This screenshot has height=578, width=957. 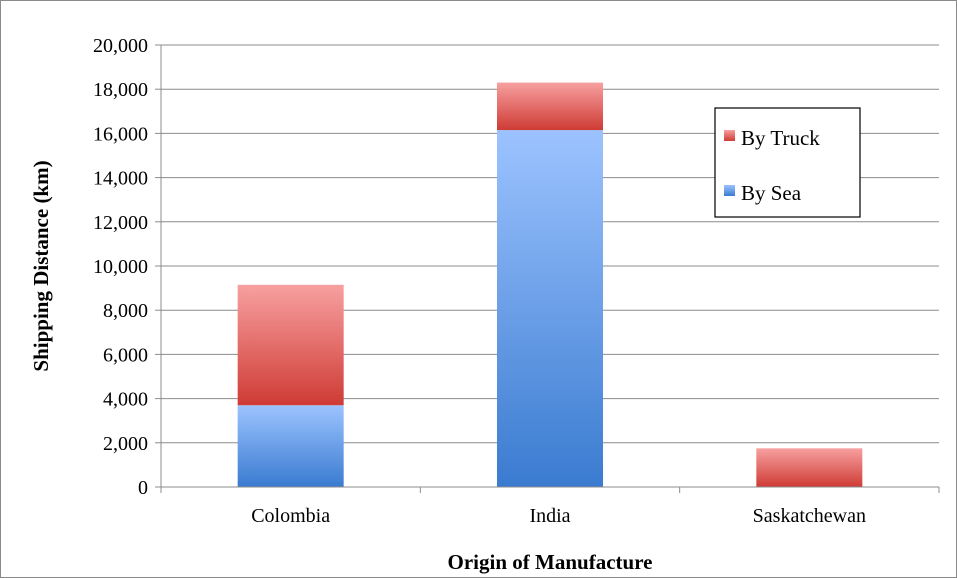 I want to click on y-tick-label: 0, so click(x=143, y=488).